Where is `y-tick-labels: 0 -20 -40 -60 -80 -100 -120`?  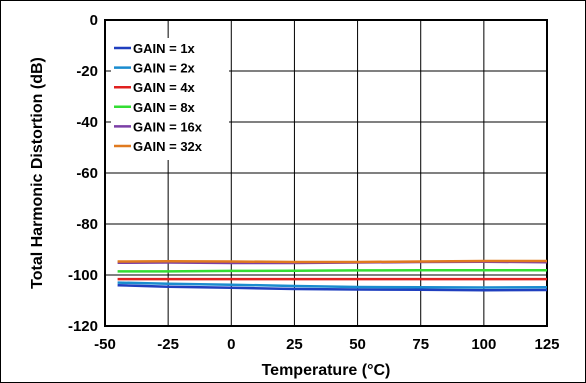 y-tick-labels: 0 -20 -40 -60 -80 -100 -120 is located at coordinates (83, 173).